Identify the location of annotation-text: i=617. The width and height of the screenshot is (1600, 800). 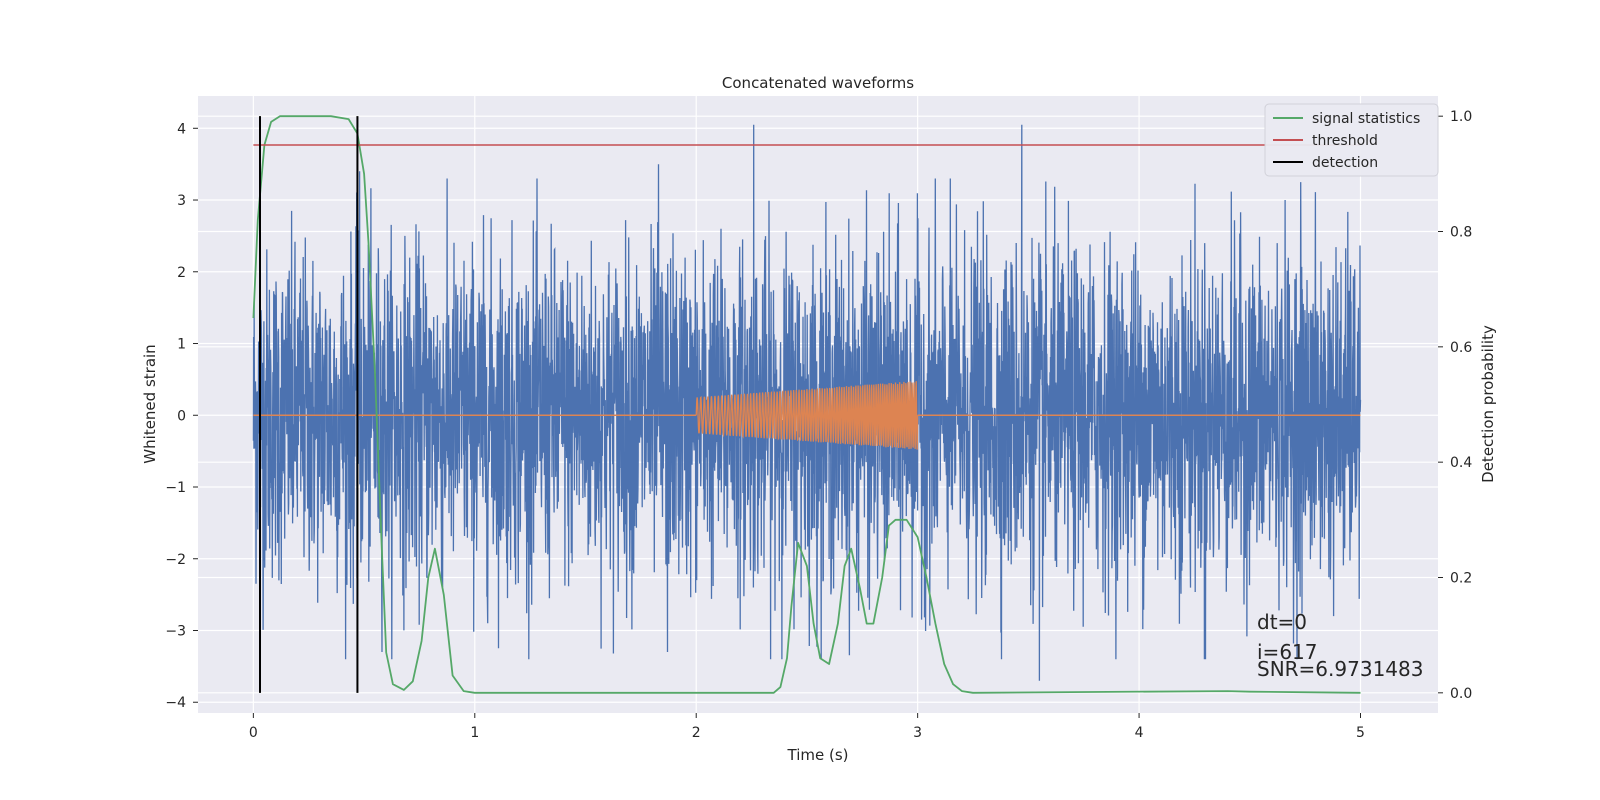
(1287, 652).